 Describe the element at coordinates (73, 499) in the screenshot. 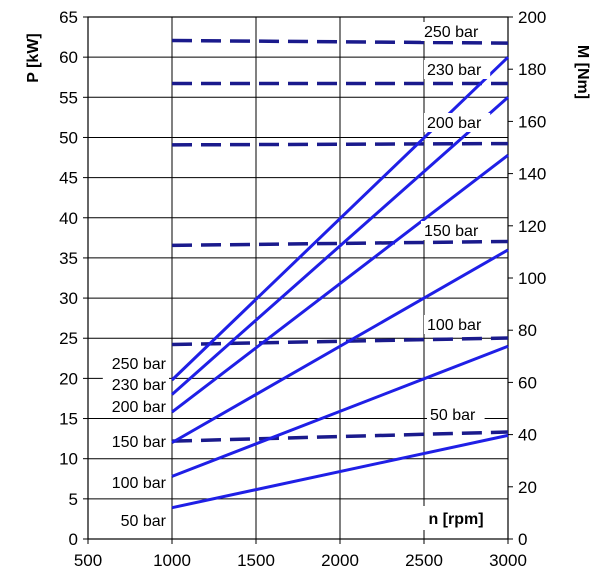

I see `y-left-tick-label: 5` at that location.